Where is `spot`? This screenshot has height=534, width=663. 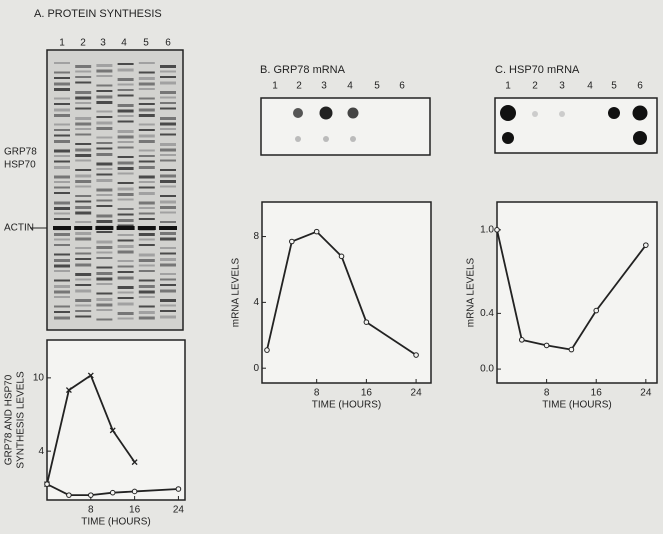 spot is located at coordinates (640, 113).